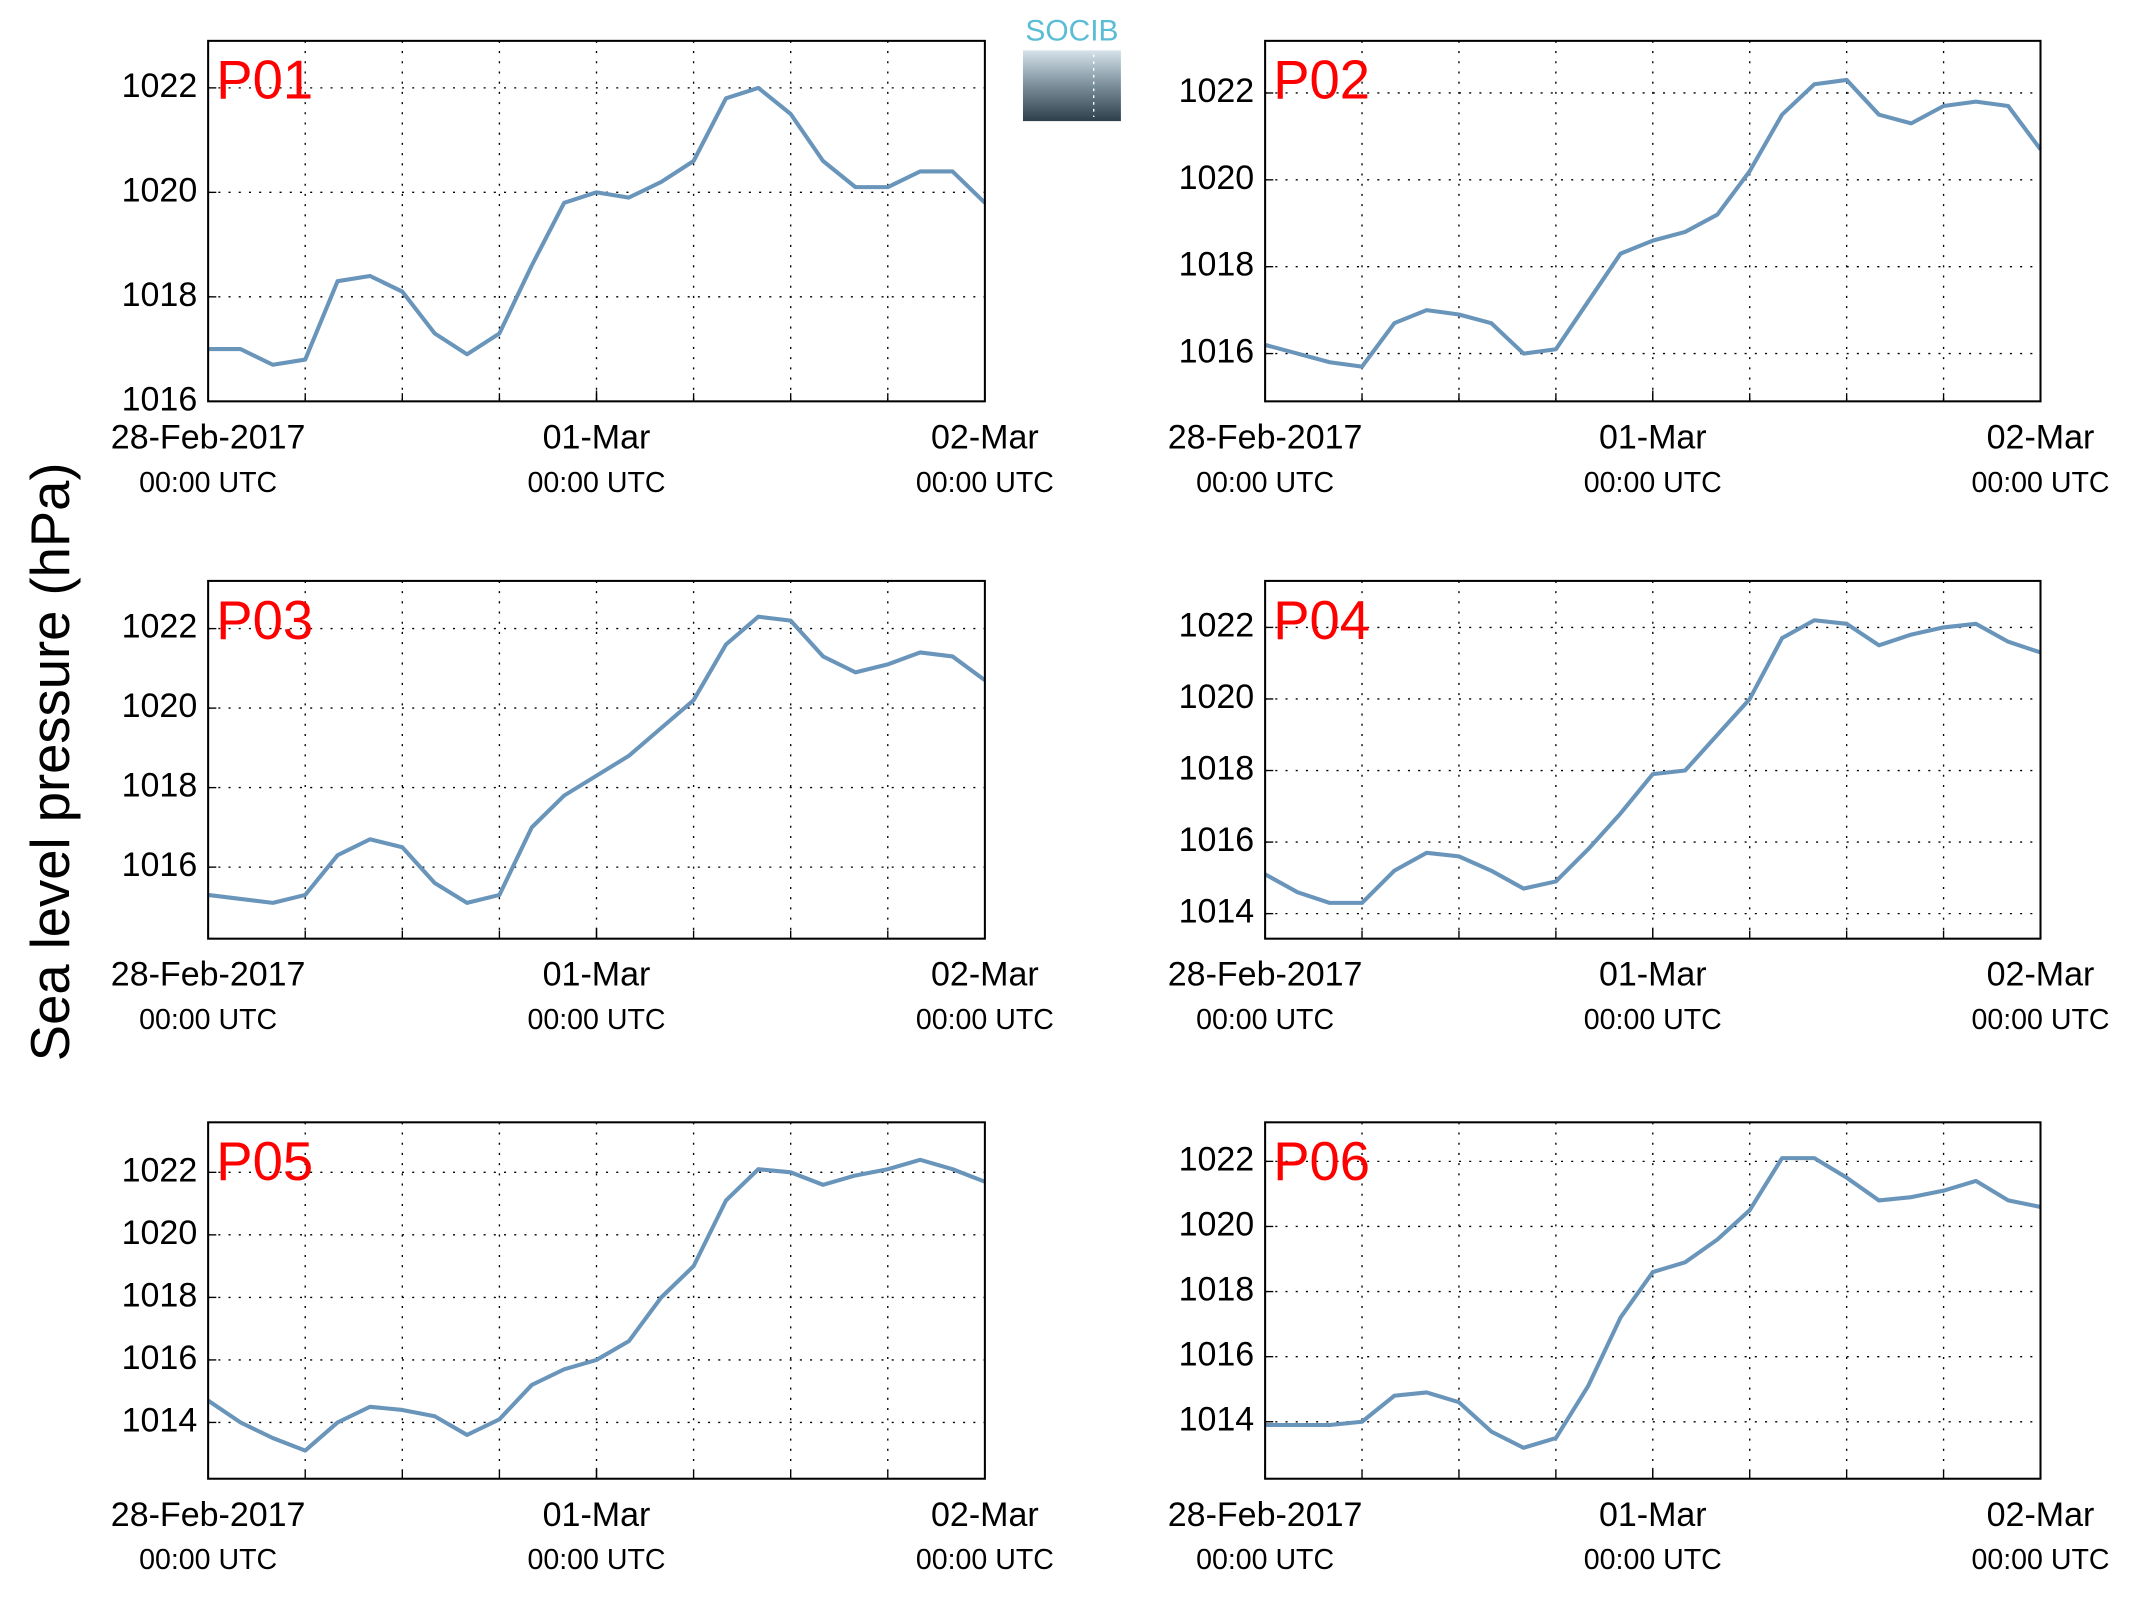 The image size is (2133, 1608). Describe the element at coordinates (1321, 1161) in the screenshot. I see `panel-title: P06` at that location.